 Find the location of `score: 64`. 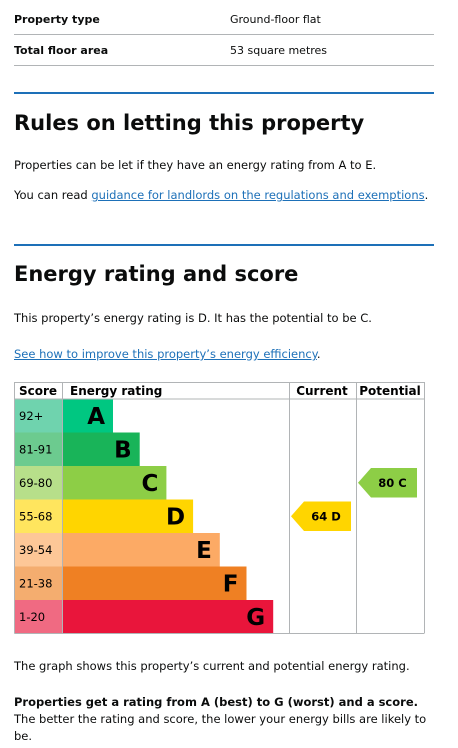

score: 64 is located at coordinates (319, 516).